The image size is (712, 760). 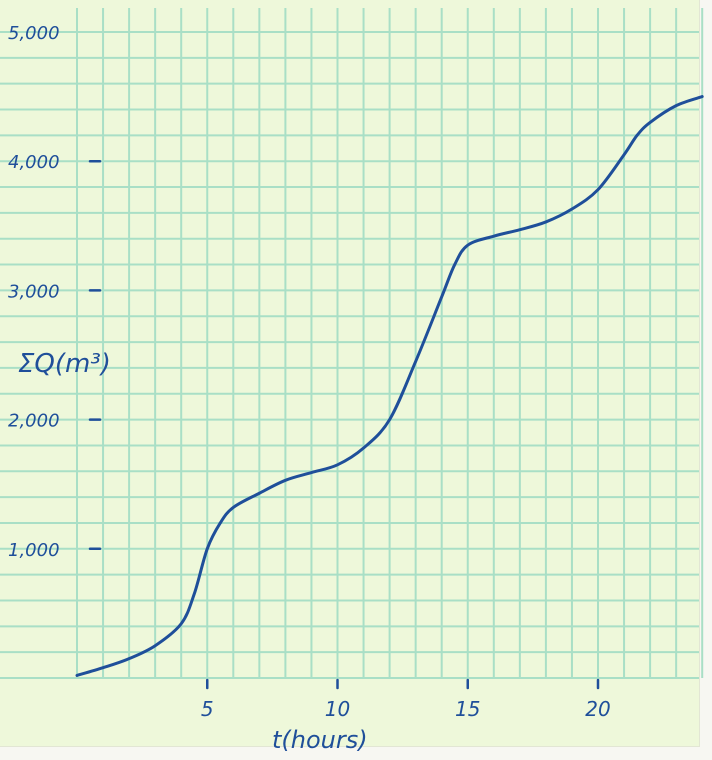 I want to click on x-tick-label: 10, so click(x=337, y=709).